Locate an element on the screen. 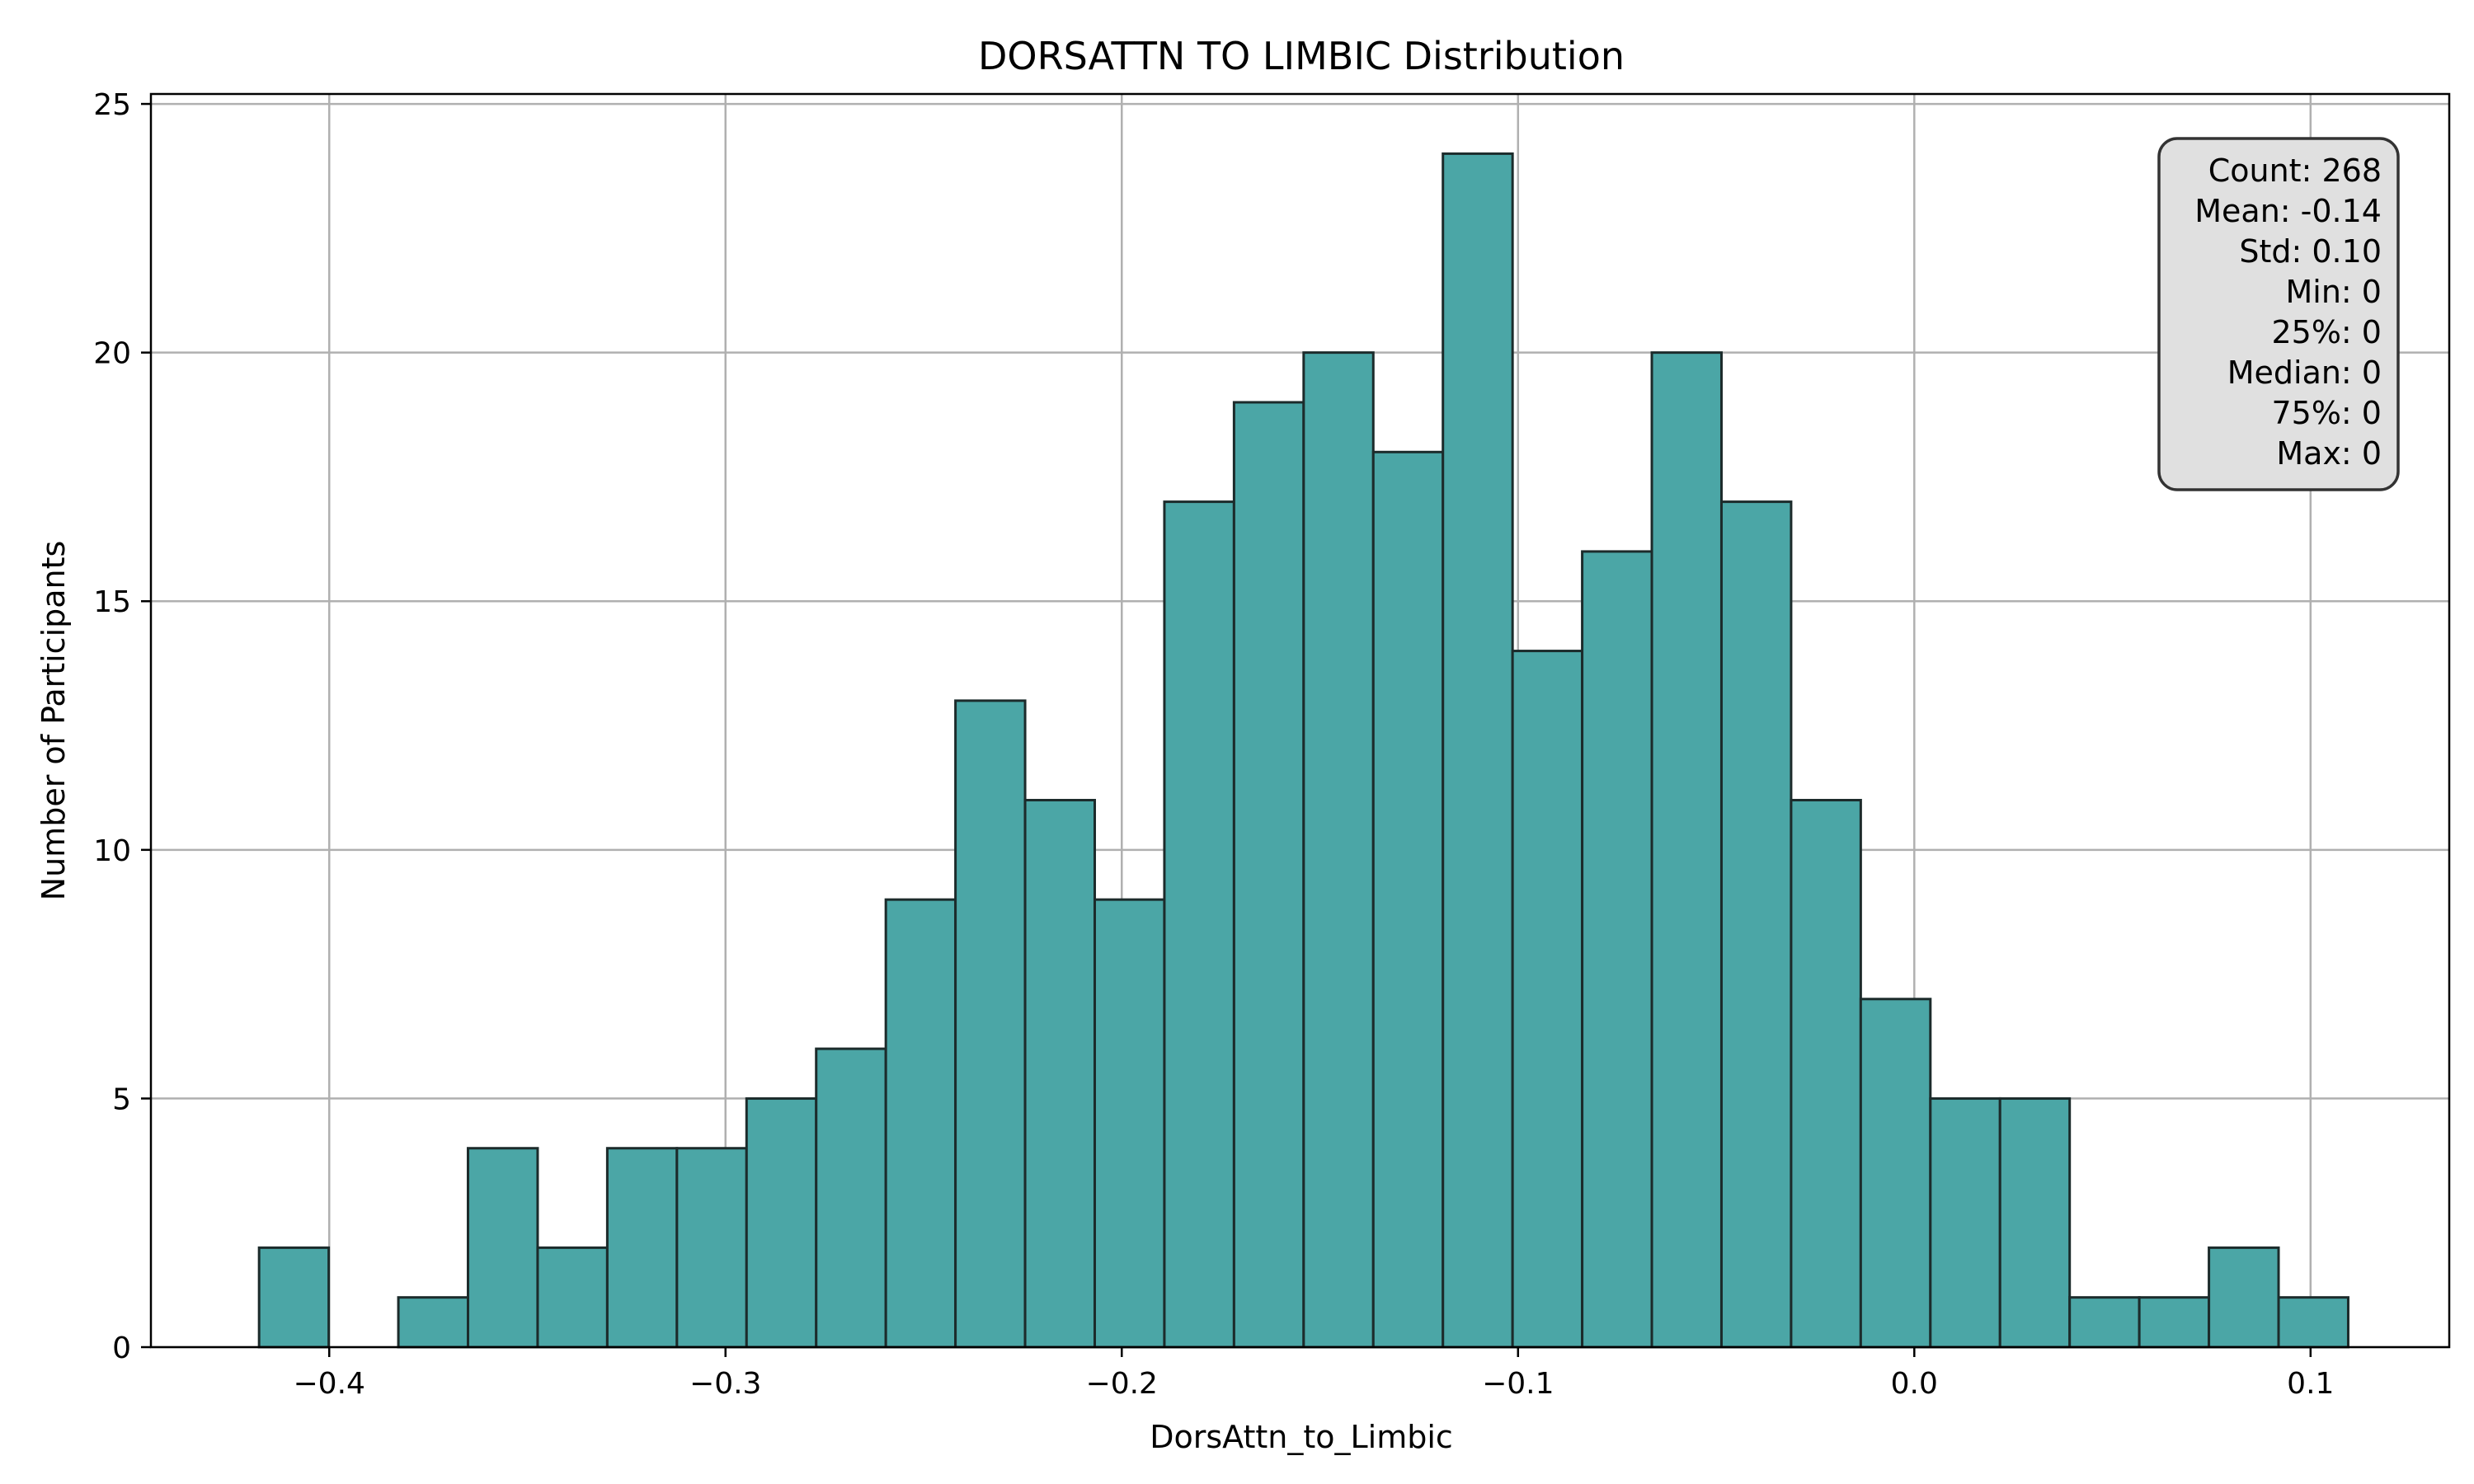 This screenshot has height=1484, width=2474. stats-line: Count: 268 is located at coordinates (2295, 171).